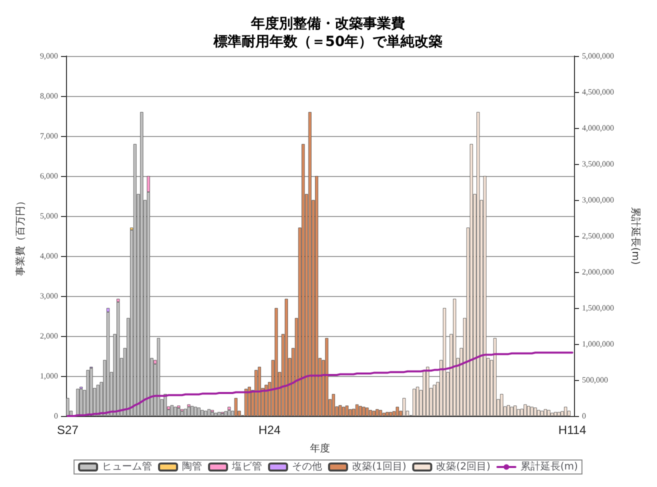  What do you see at coordinates (192, 466) in the screenshot?
I see `legend-label: 陶管` at bounding box center [192, 466].